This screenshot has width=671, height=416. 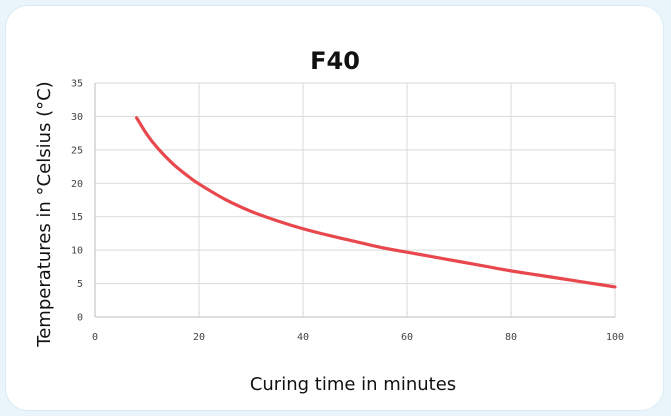 I want to click on y-tick-label: 5, so click(x=80, y=284).